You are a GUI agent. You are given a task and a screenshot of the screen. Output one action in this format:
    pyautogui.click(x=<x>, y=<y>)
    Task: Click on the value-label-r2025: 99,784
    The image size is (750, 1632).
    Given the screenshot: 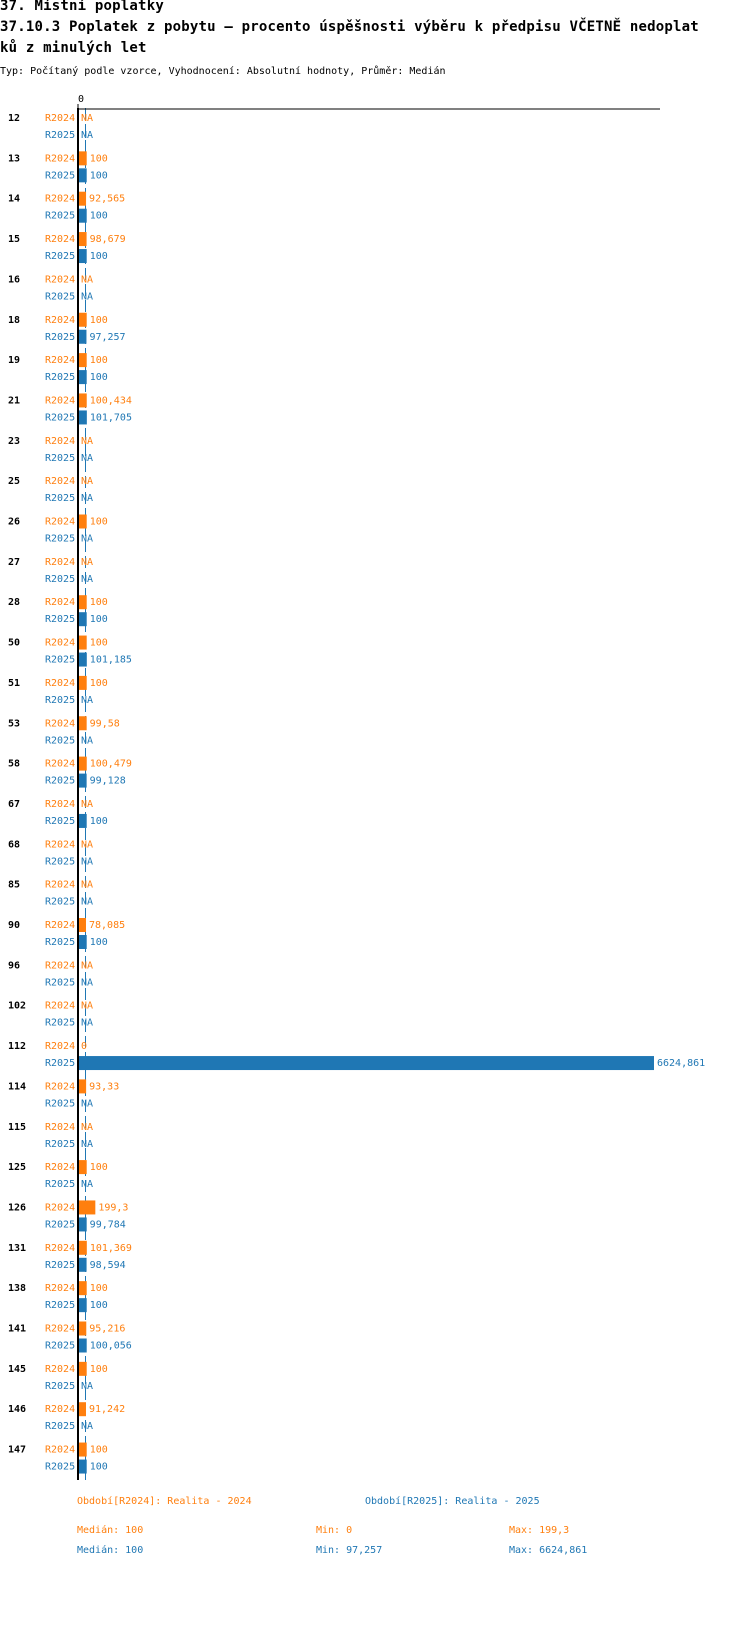 What is the action you would take?
    pyautogui.click(x=108, y=1224)
    